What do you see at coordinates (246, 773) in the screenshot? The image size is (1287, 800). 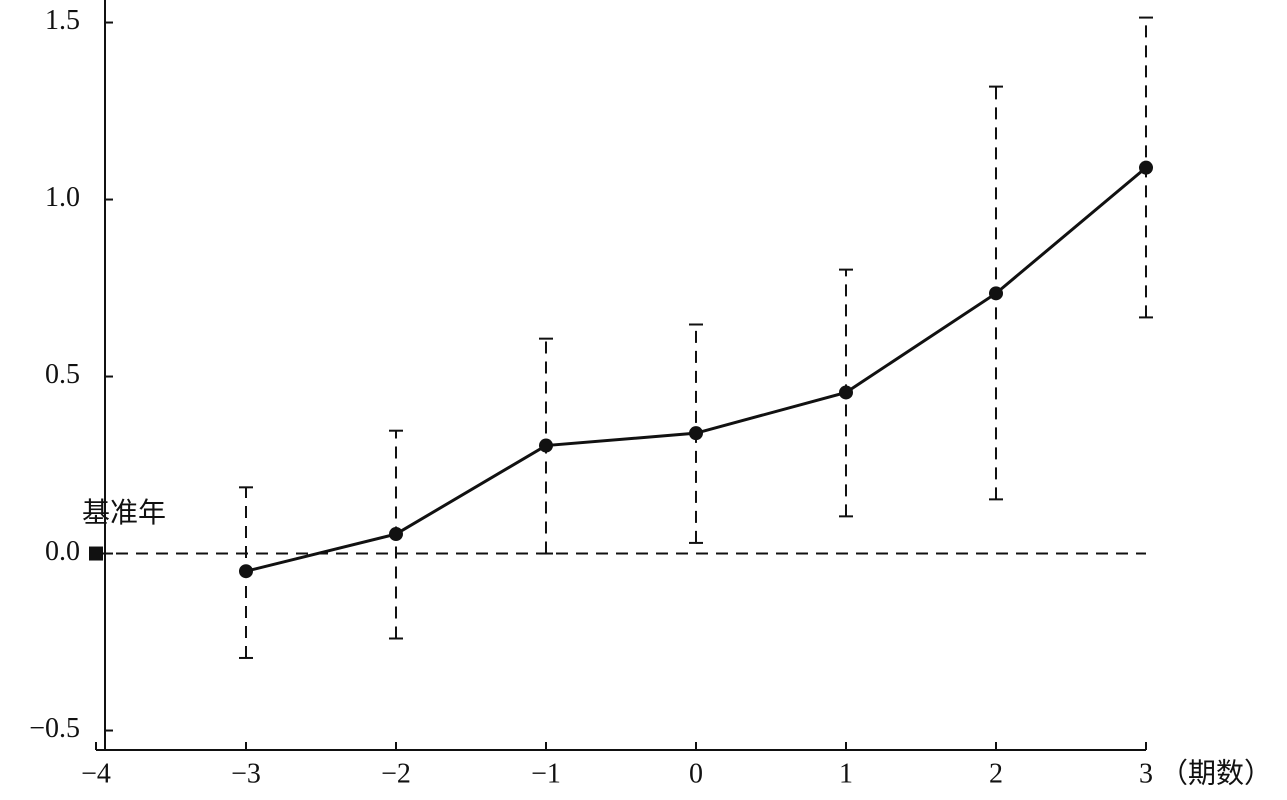 I see `x-tick-label: −3` at bounding box center [246, 773].